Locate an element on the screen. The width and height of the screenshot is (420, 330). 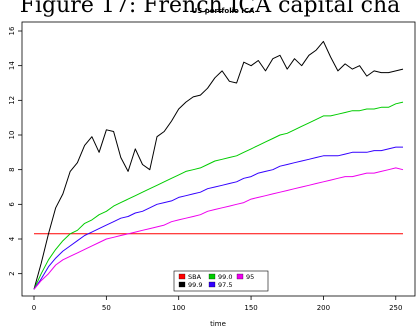
legend-label: 99.0 is located at coordinates (225, 277).